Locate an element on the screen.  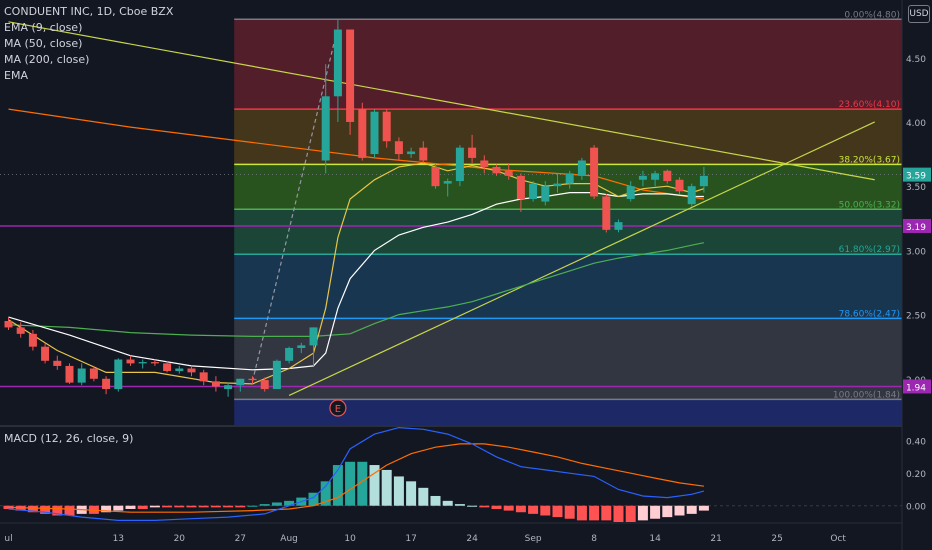
ema9-legend: EMA (9, close) is located at coordinates (43, 27).